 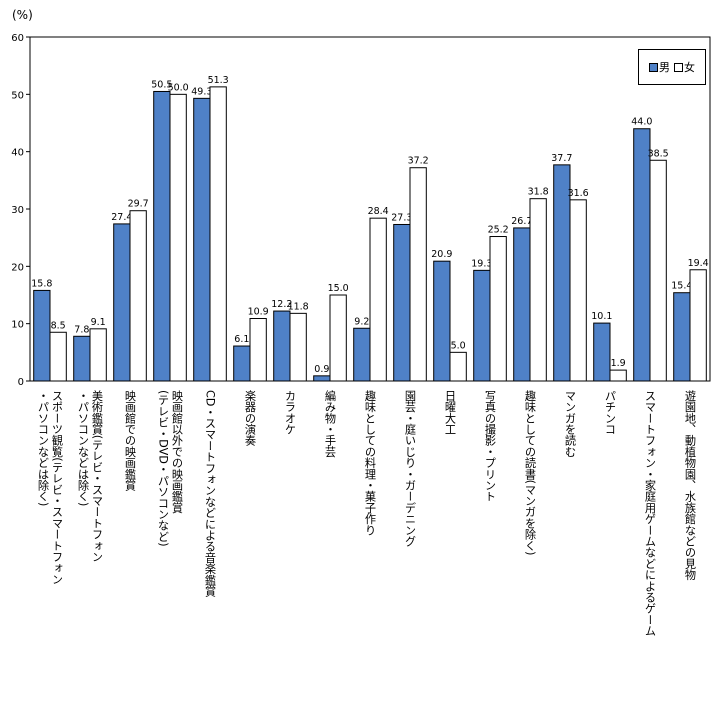 I want to click on data-label-female: 1.9, so click(x=618, y=363).